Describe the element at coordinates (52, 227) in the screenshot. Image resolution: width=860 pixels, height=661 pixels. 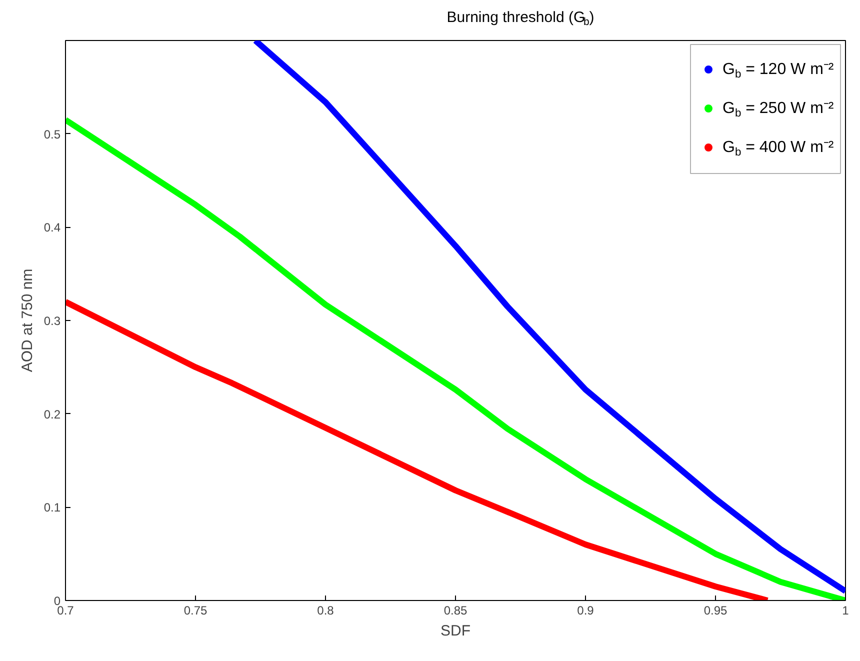
I see `y-tick-label: 0.4` at that location.